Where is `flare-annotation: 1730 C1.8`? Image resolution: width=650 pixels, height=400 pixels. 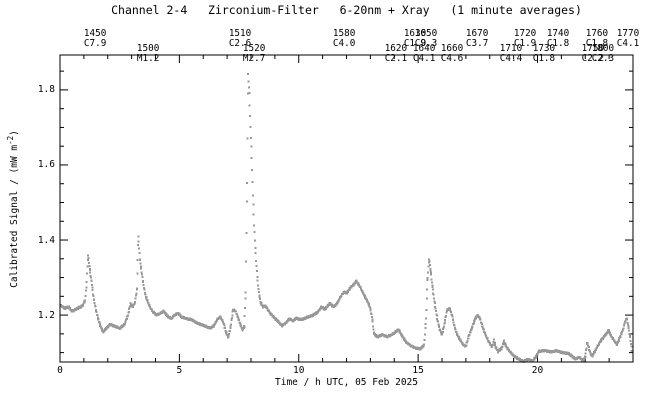
flare-annotation: 1730 C1.8 is located at coordinates (544, 54).